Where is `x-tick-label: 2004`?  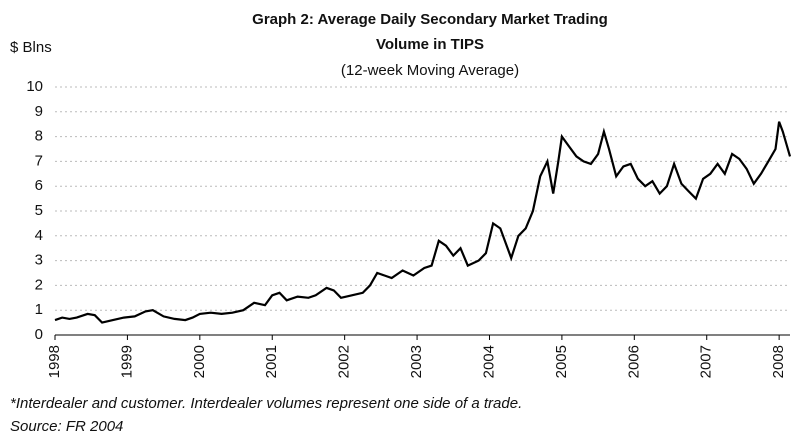 x-tick-label: 2004 is located at coordinates (488, 361).